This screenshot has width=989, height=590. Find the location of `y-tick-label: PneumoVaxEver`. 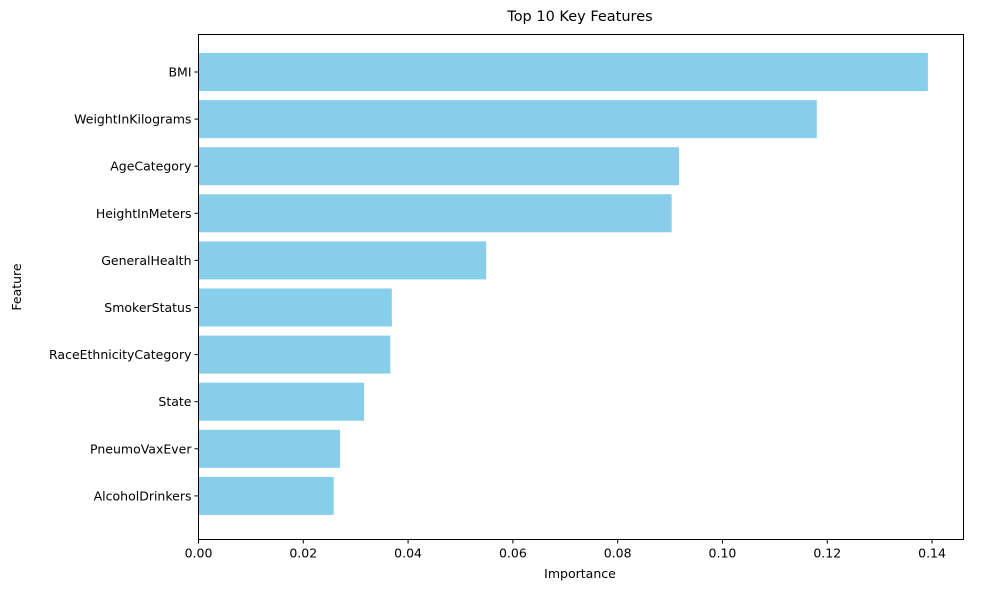

y-tick-label: PneumoVaxEver is located at coordinates (141, 448).